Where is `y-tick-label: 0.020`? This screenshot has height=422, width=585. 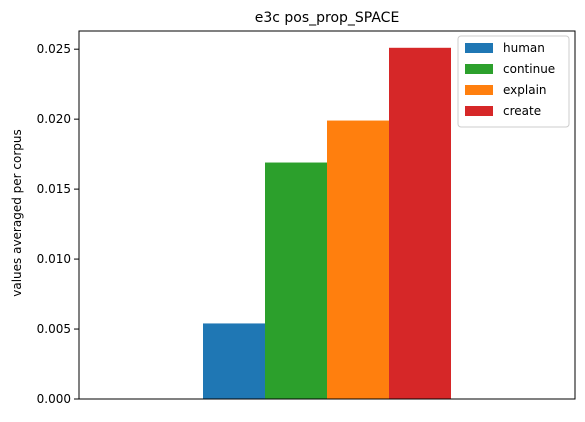 y-tick-label: 0.020 is located at coordinates (54, 119).